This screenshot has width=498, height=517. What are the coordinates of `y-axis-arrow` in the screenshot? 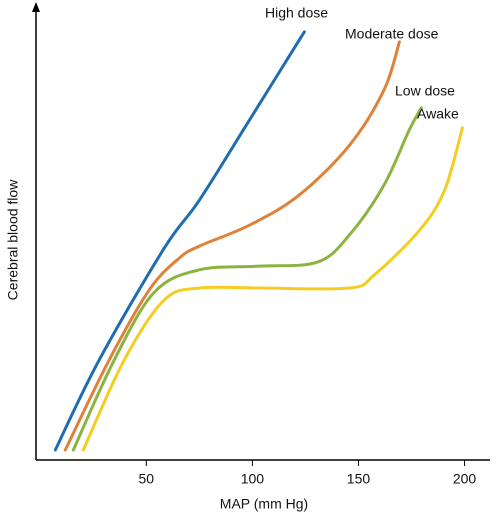 It's located at (36, 7).